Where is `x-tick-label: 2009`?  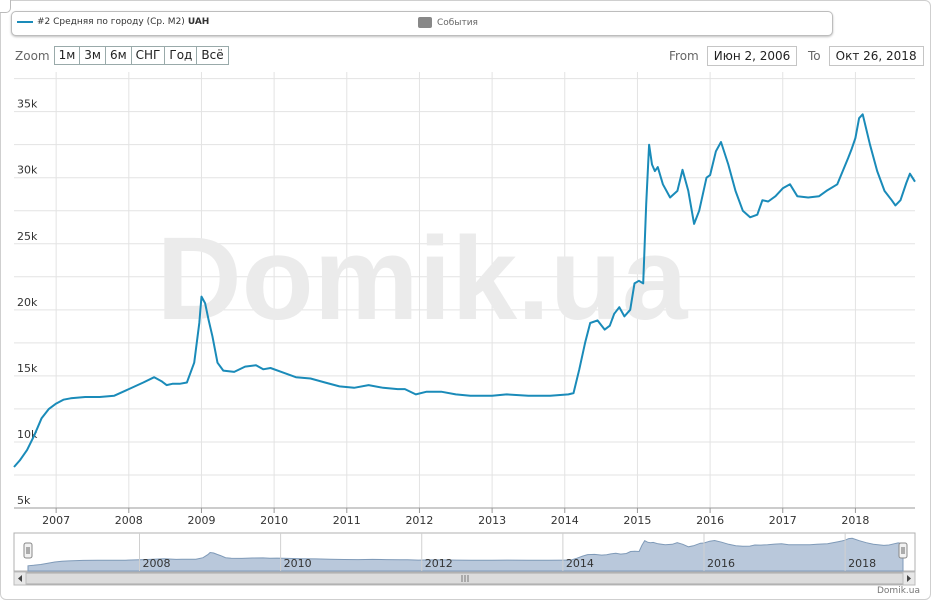
x-tick-label: 2009 is located at coordinates (201, 520).